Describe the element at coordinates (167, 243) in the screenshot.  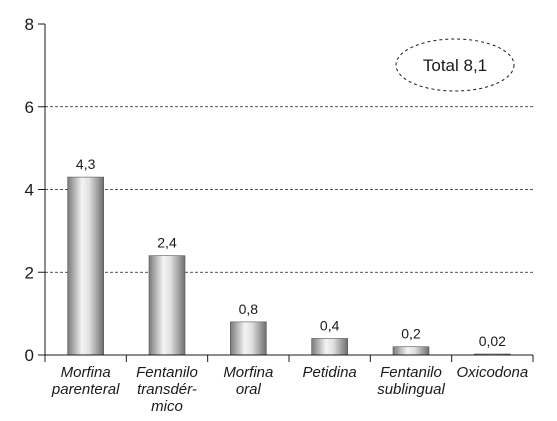
I see `bar-value-label: 2,4` at that location.